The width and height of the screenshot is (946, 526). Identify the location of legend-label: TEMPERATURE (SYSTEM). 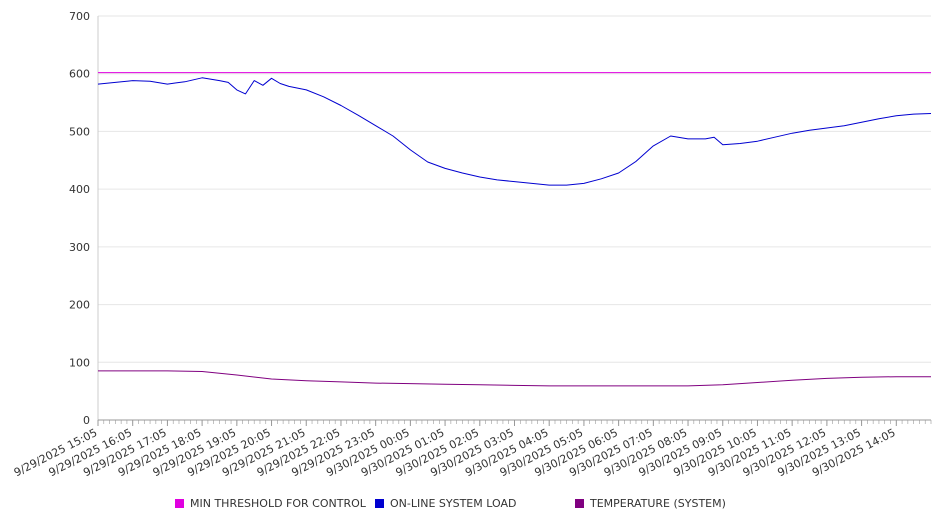
(658, 503).